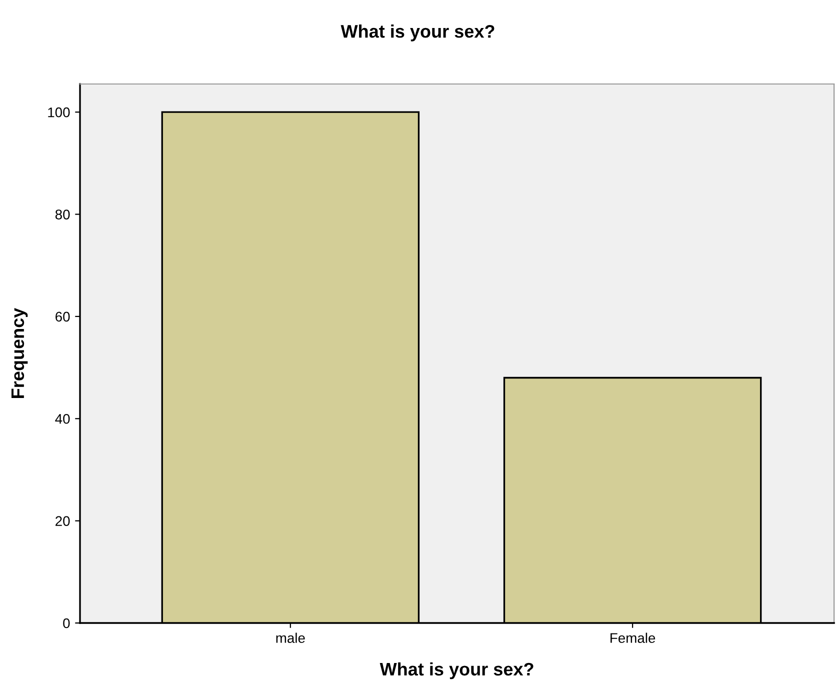 The width and height of the screenshot is (836, 700). I want to click on y-tick-label: 100, so click(59, 112).